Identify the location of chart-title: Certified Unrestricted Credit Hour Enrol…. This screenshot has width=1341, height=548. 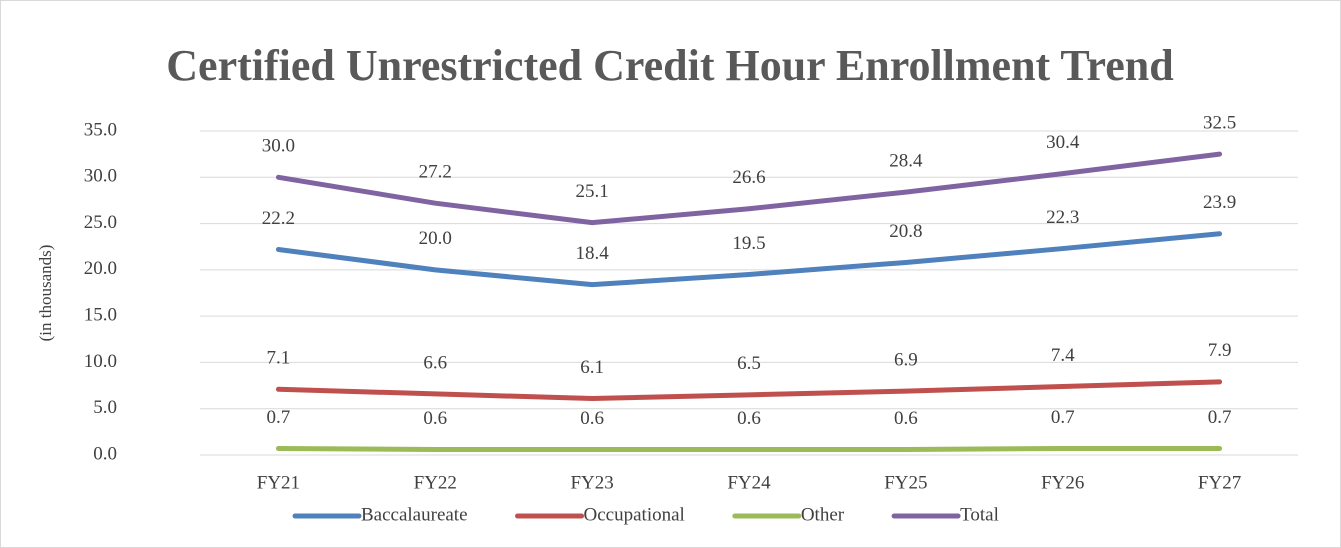
(669, 65).